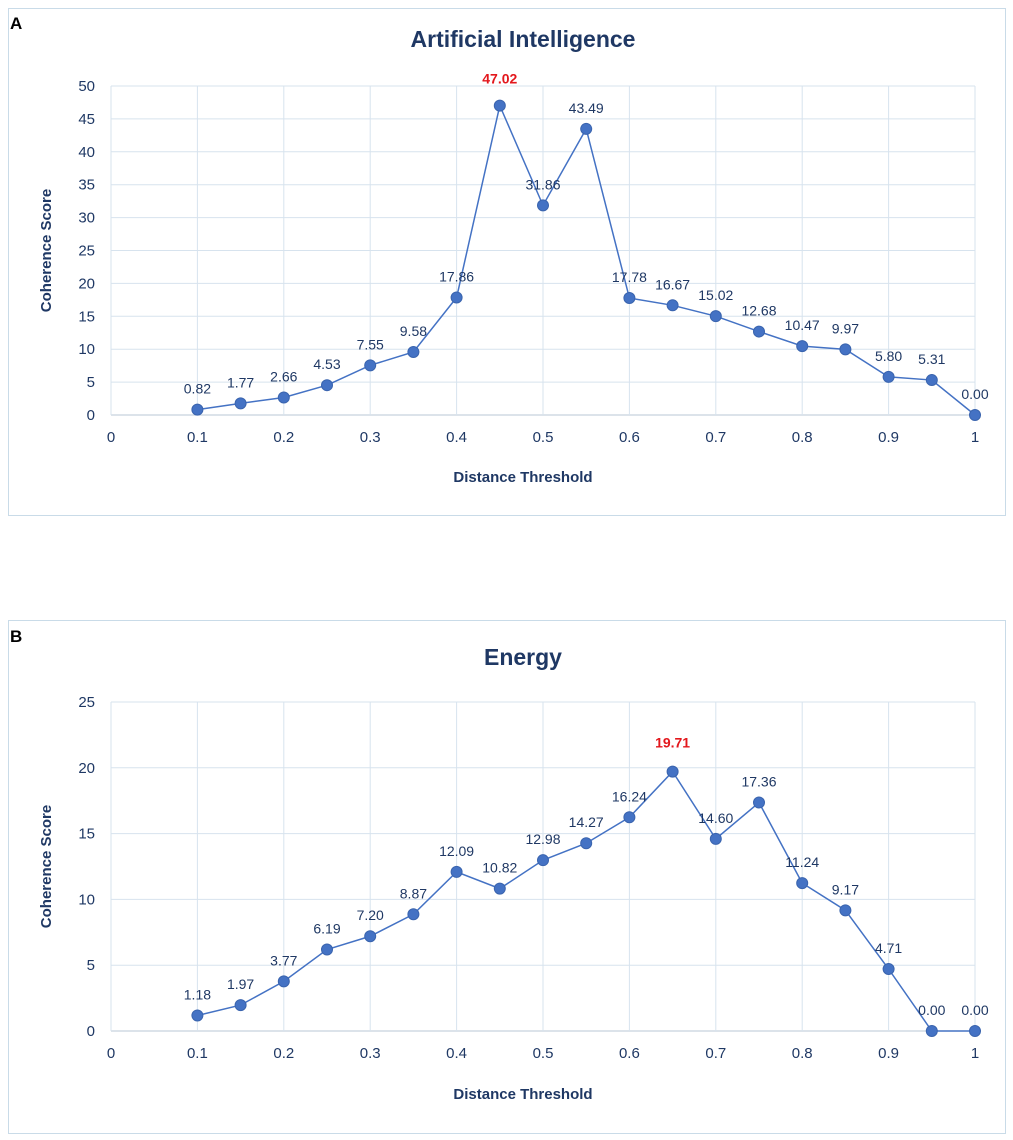 The image size is (1013, 1140). Describe the element at coordinates (326, 364) in the screenshot. I see `data-label: 4.53` at that location.